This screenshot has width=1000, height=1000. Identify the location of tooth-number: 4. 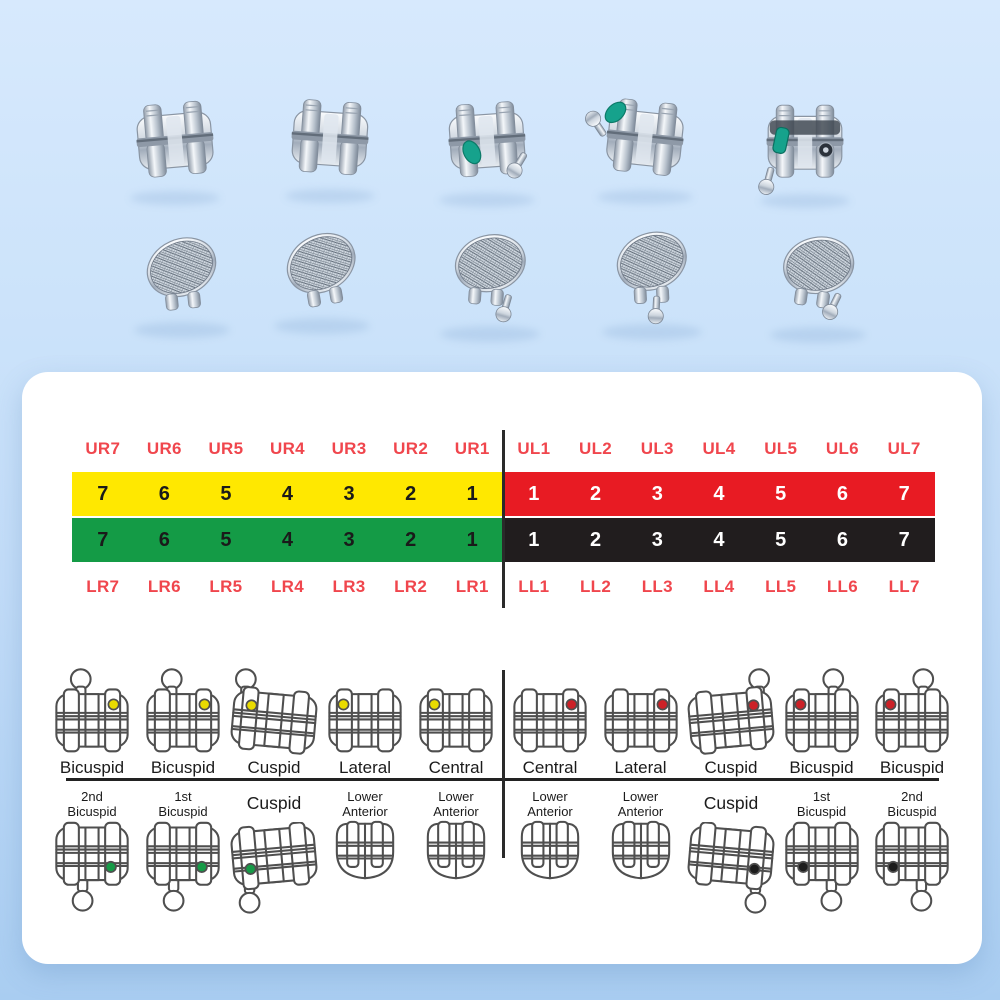
(287, 539).